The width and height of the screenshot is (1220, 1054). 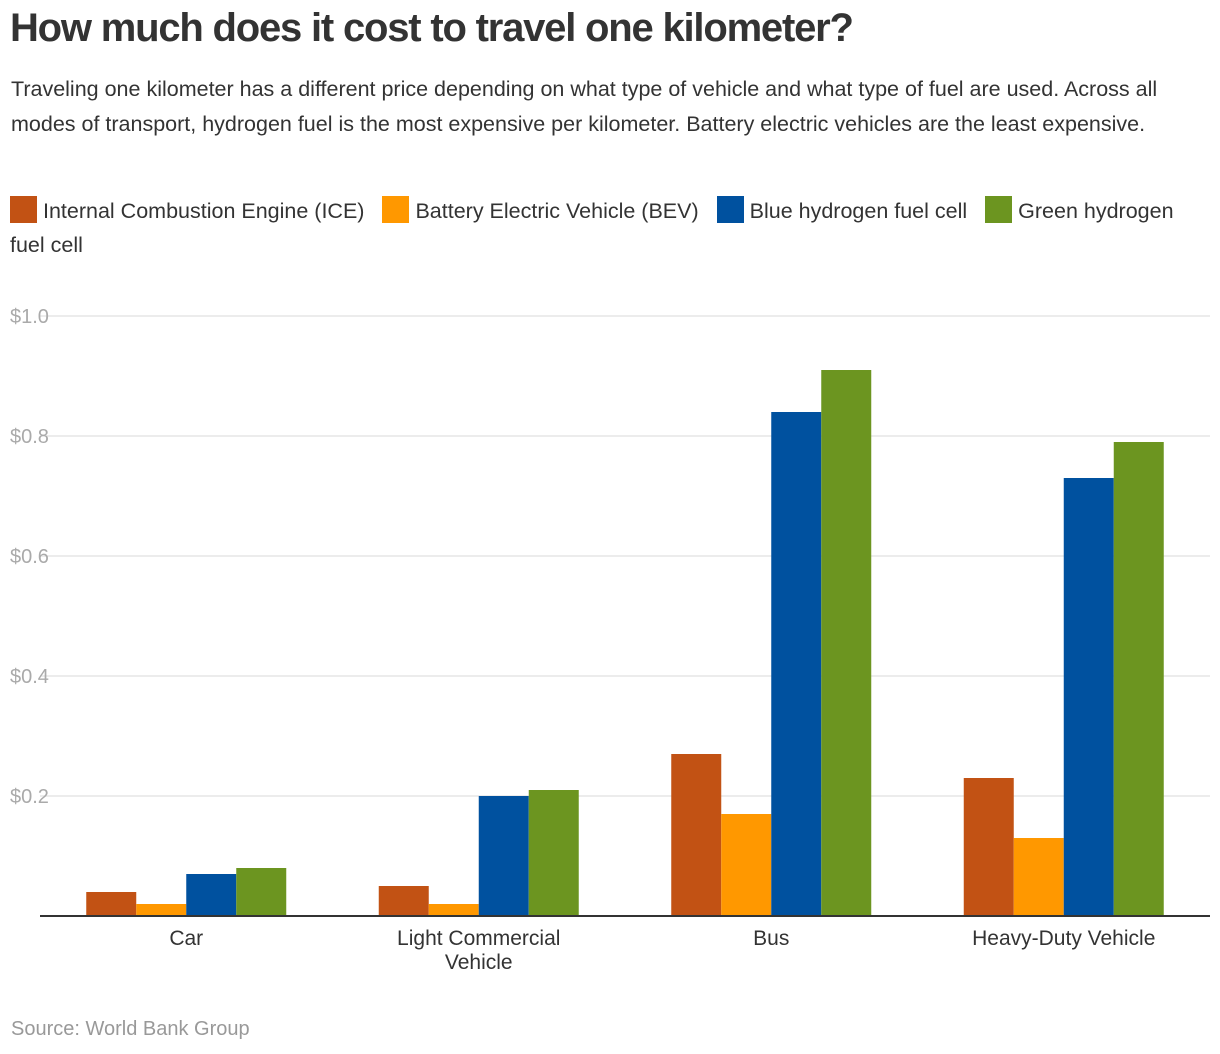 I want to click on x-tick-label: Light Commercial Vehicle, so click(x=478, y=950).